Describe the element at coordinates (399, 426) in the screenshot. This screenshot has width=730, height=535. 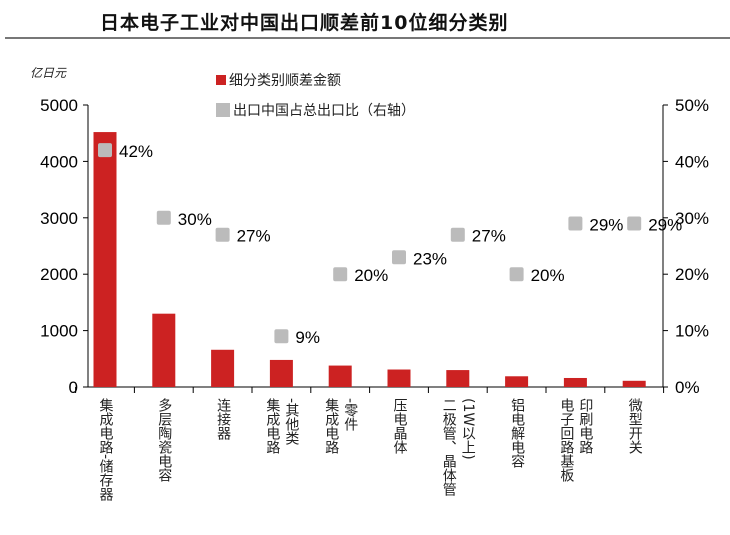
I see `x-tick-label: 压电晶体` at that location.